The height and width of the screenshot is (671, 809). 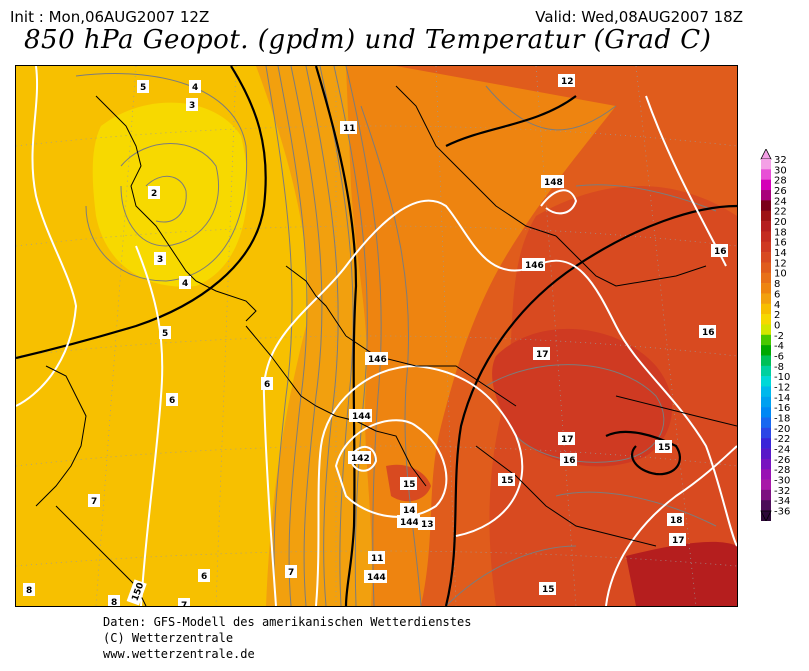 What do you see at coordinates (409, 511) in the screenshot?
I see `svg-text: 14` at bounding box center [409, 511].